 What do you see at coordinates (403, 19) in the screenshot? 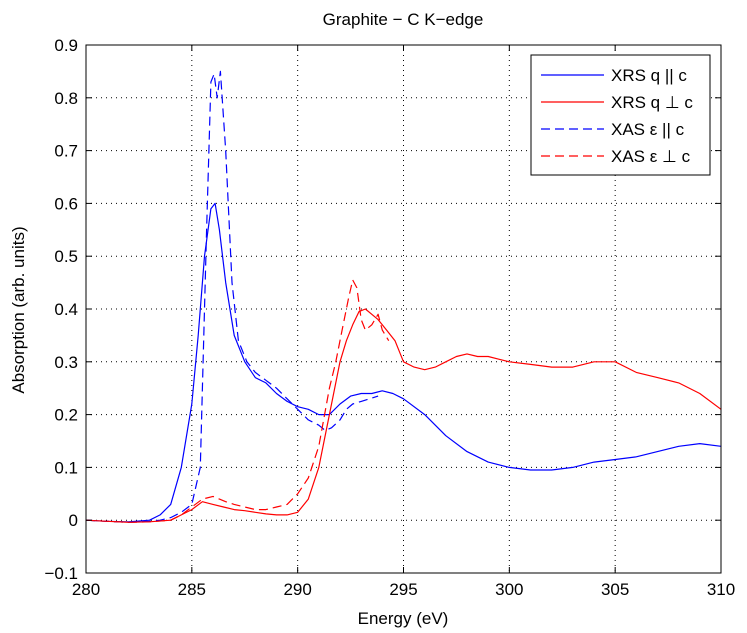
I see `chart-title: Graphite − C K−edge` at bounding box center [403, 19].